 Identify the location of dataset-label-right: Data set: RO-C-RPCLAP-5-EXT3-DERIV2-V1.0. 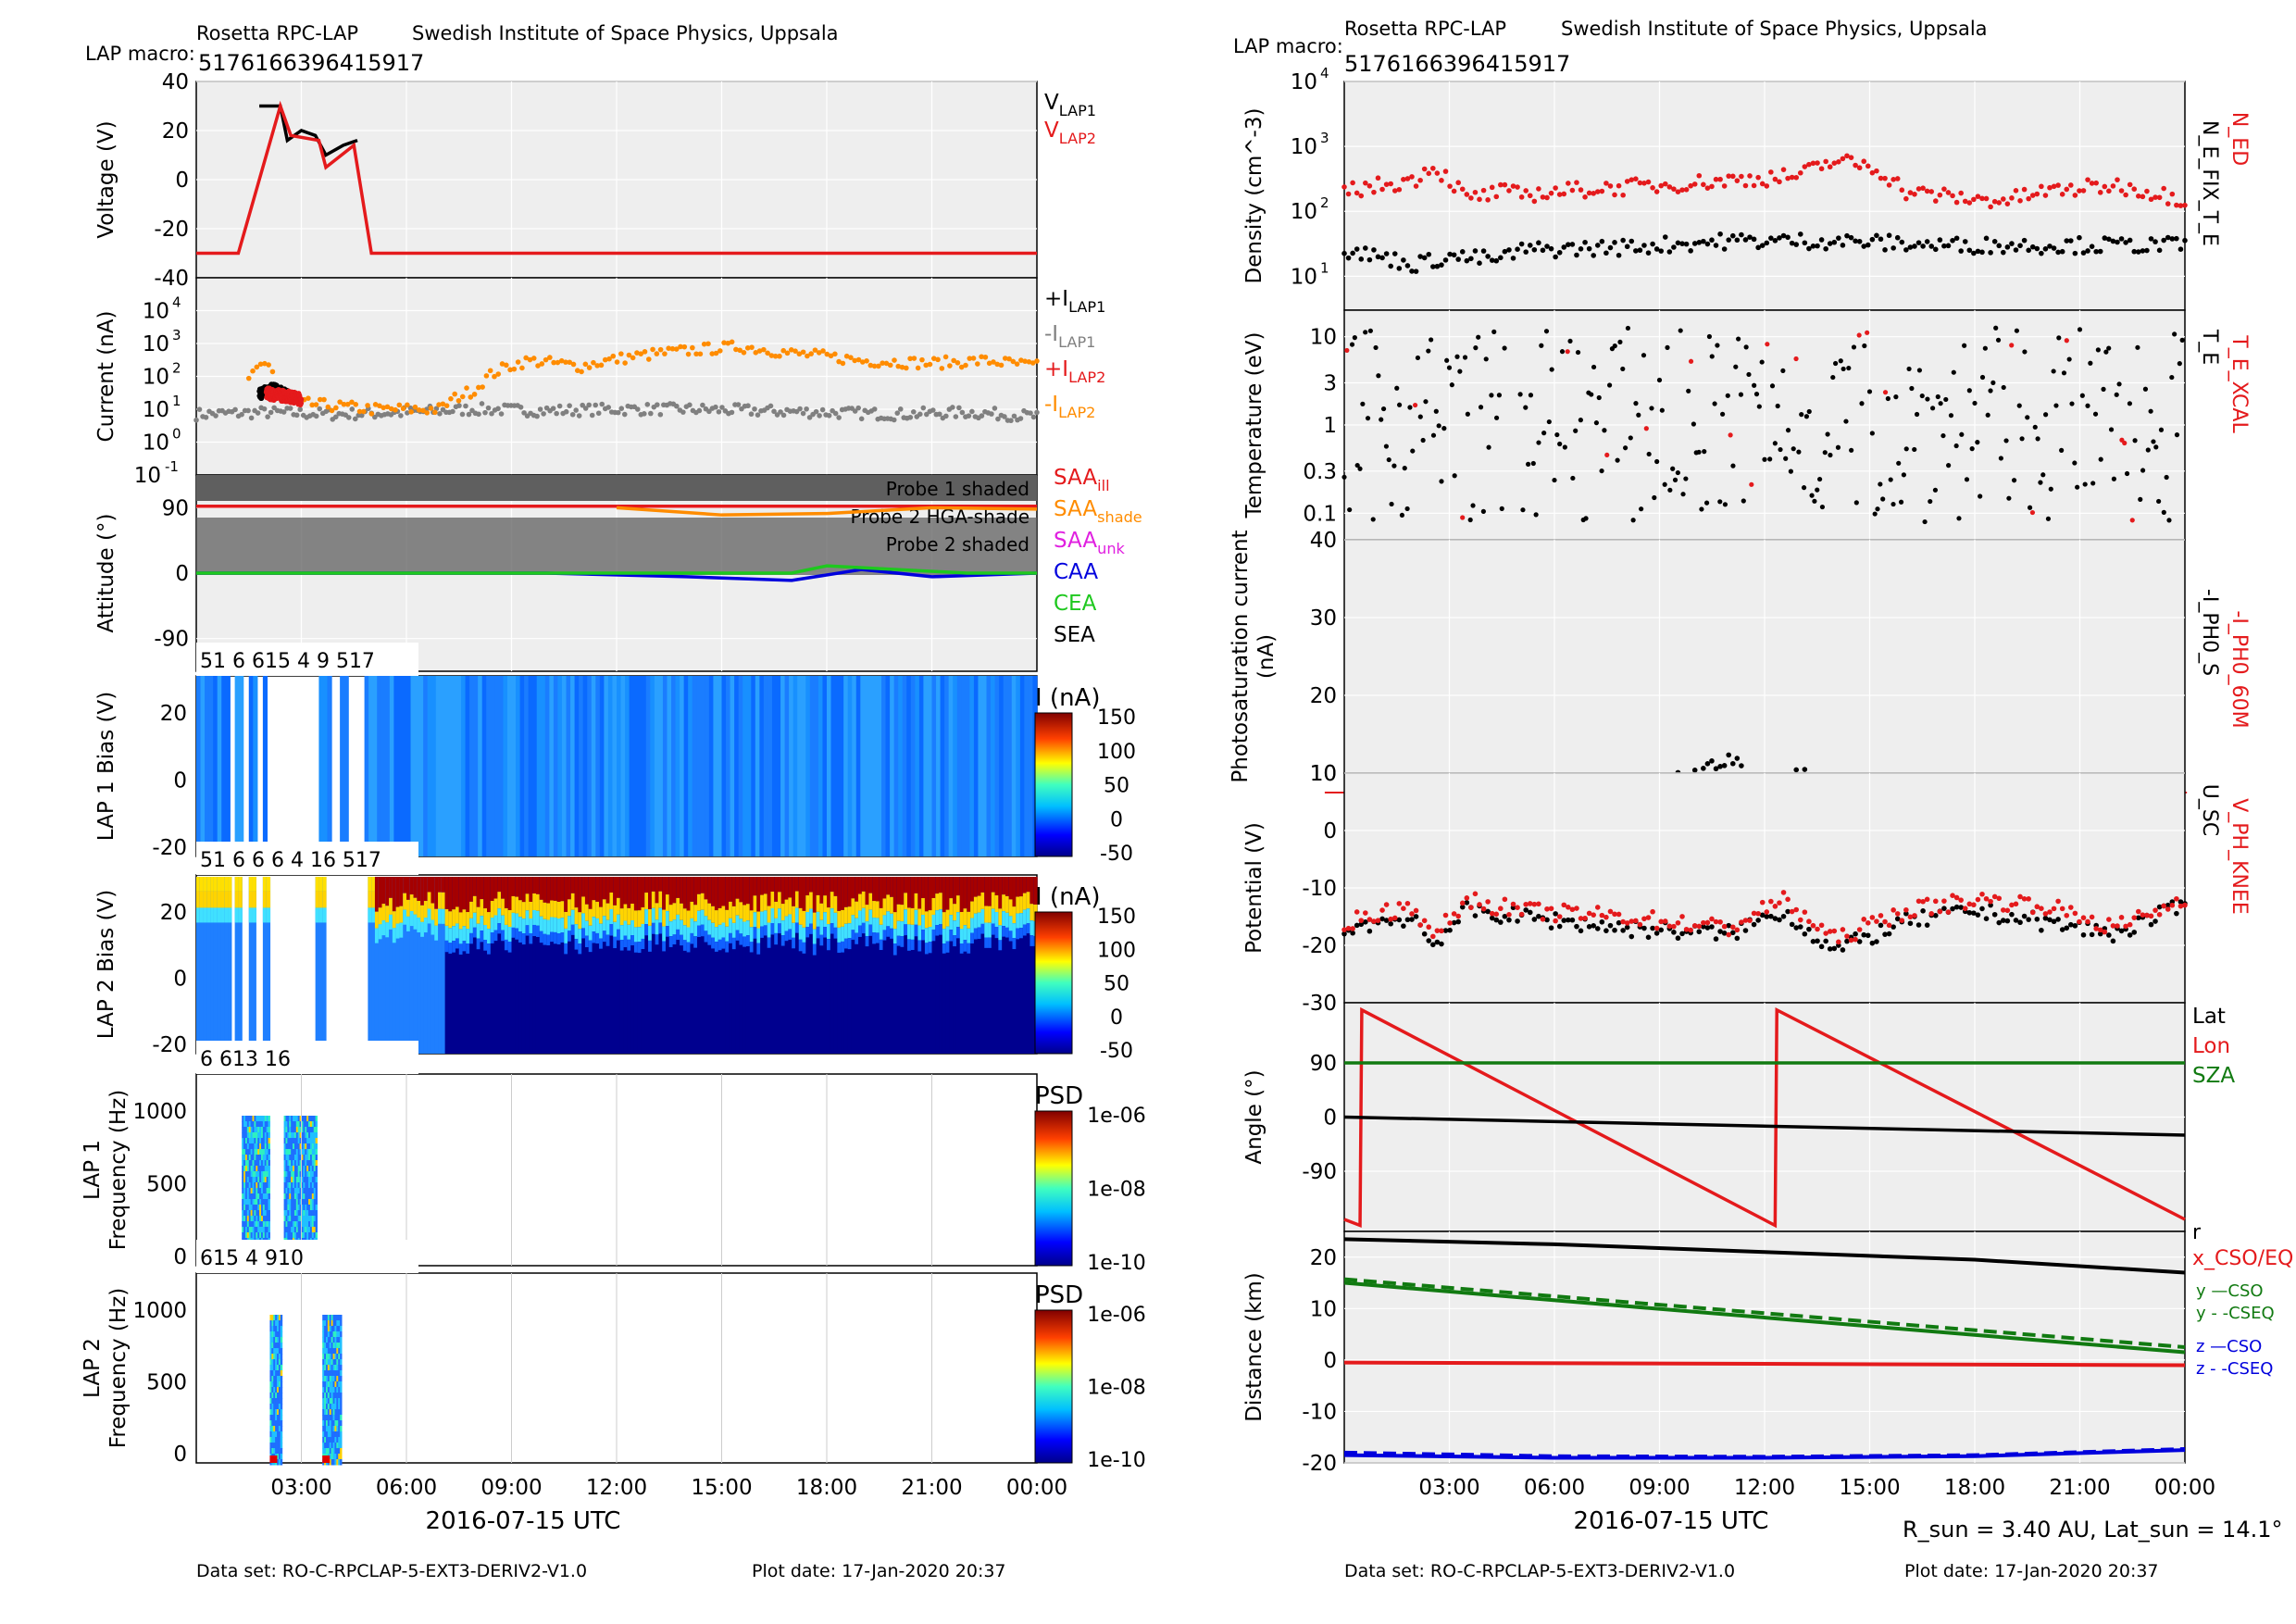
(1539, 1571).